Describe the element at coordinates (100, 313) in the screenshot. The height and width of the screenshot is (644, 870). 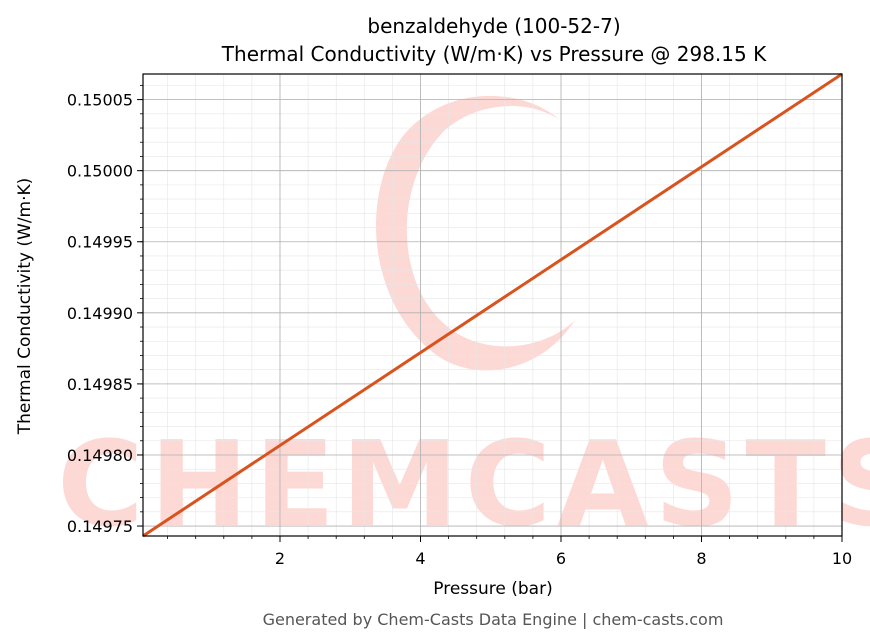
I see `y-tick-label: 0.14990` at that location.